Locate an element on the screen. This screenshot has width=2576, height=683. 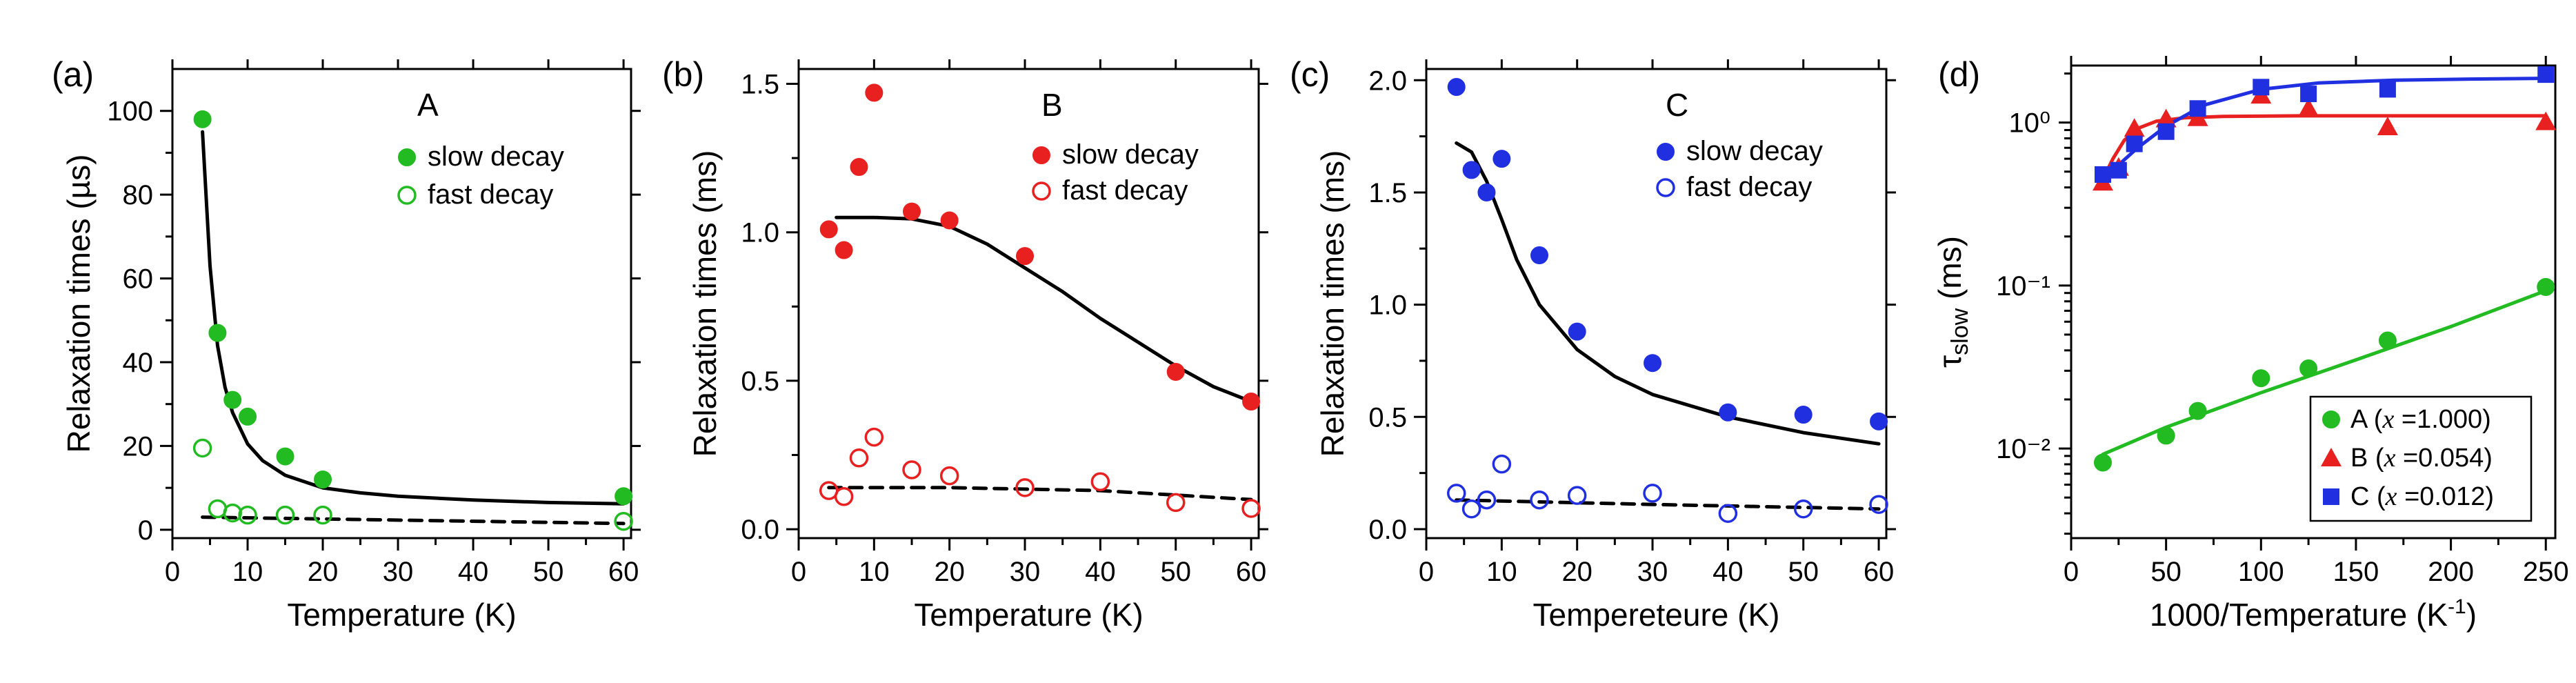
y-tick-label: 10⁰ is located at coordinates (2029, 123).